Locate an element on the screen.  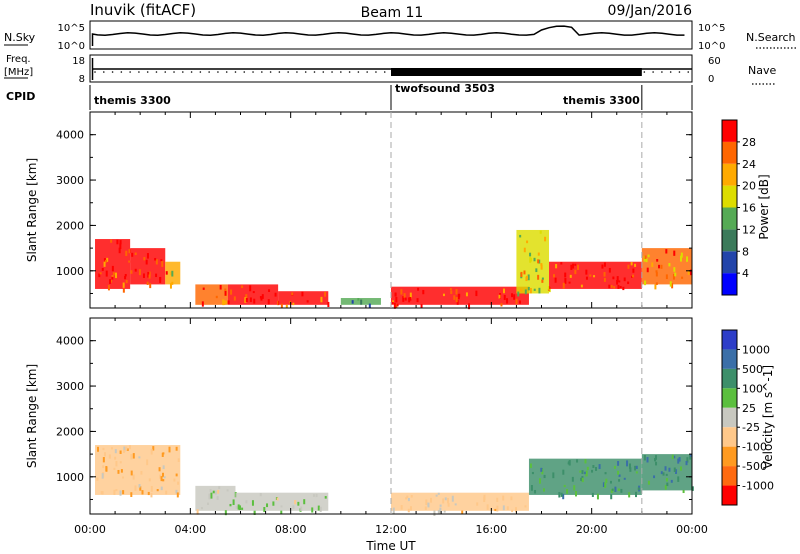
power-colorbar-ticks: 28 24 20 16 12 8 4 is located at coordinates (746, 208).